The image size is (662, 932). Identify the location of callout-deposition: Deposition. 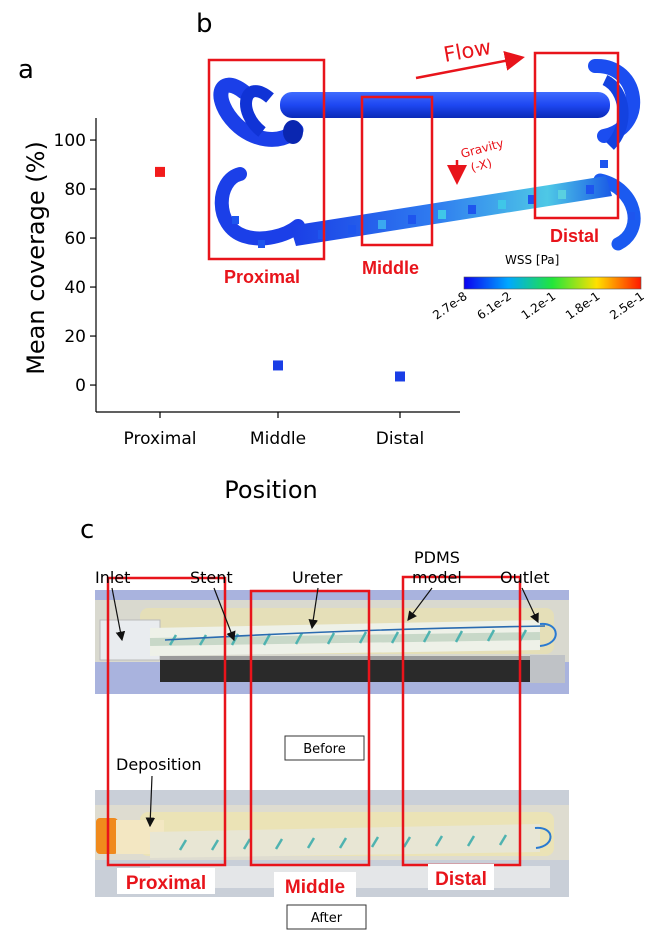
(159, 764).